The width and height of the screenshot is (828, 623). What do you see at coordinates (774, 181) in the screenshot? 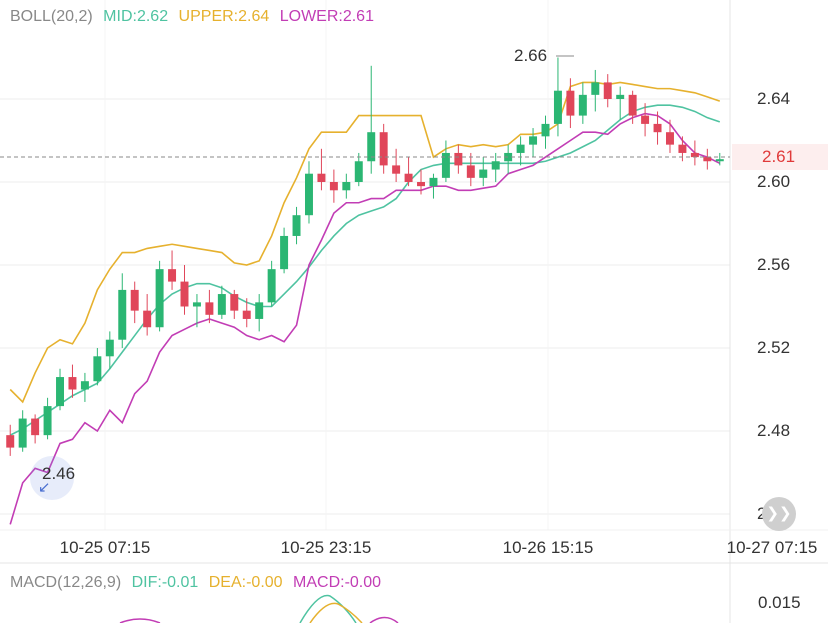
I see `y-tick-label: 2.60` at bounding box center [774, 181].